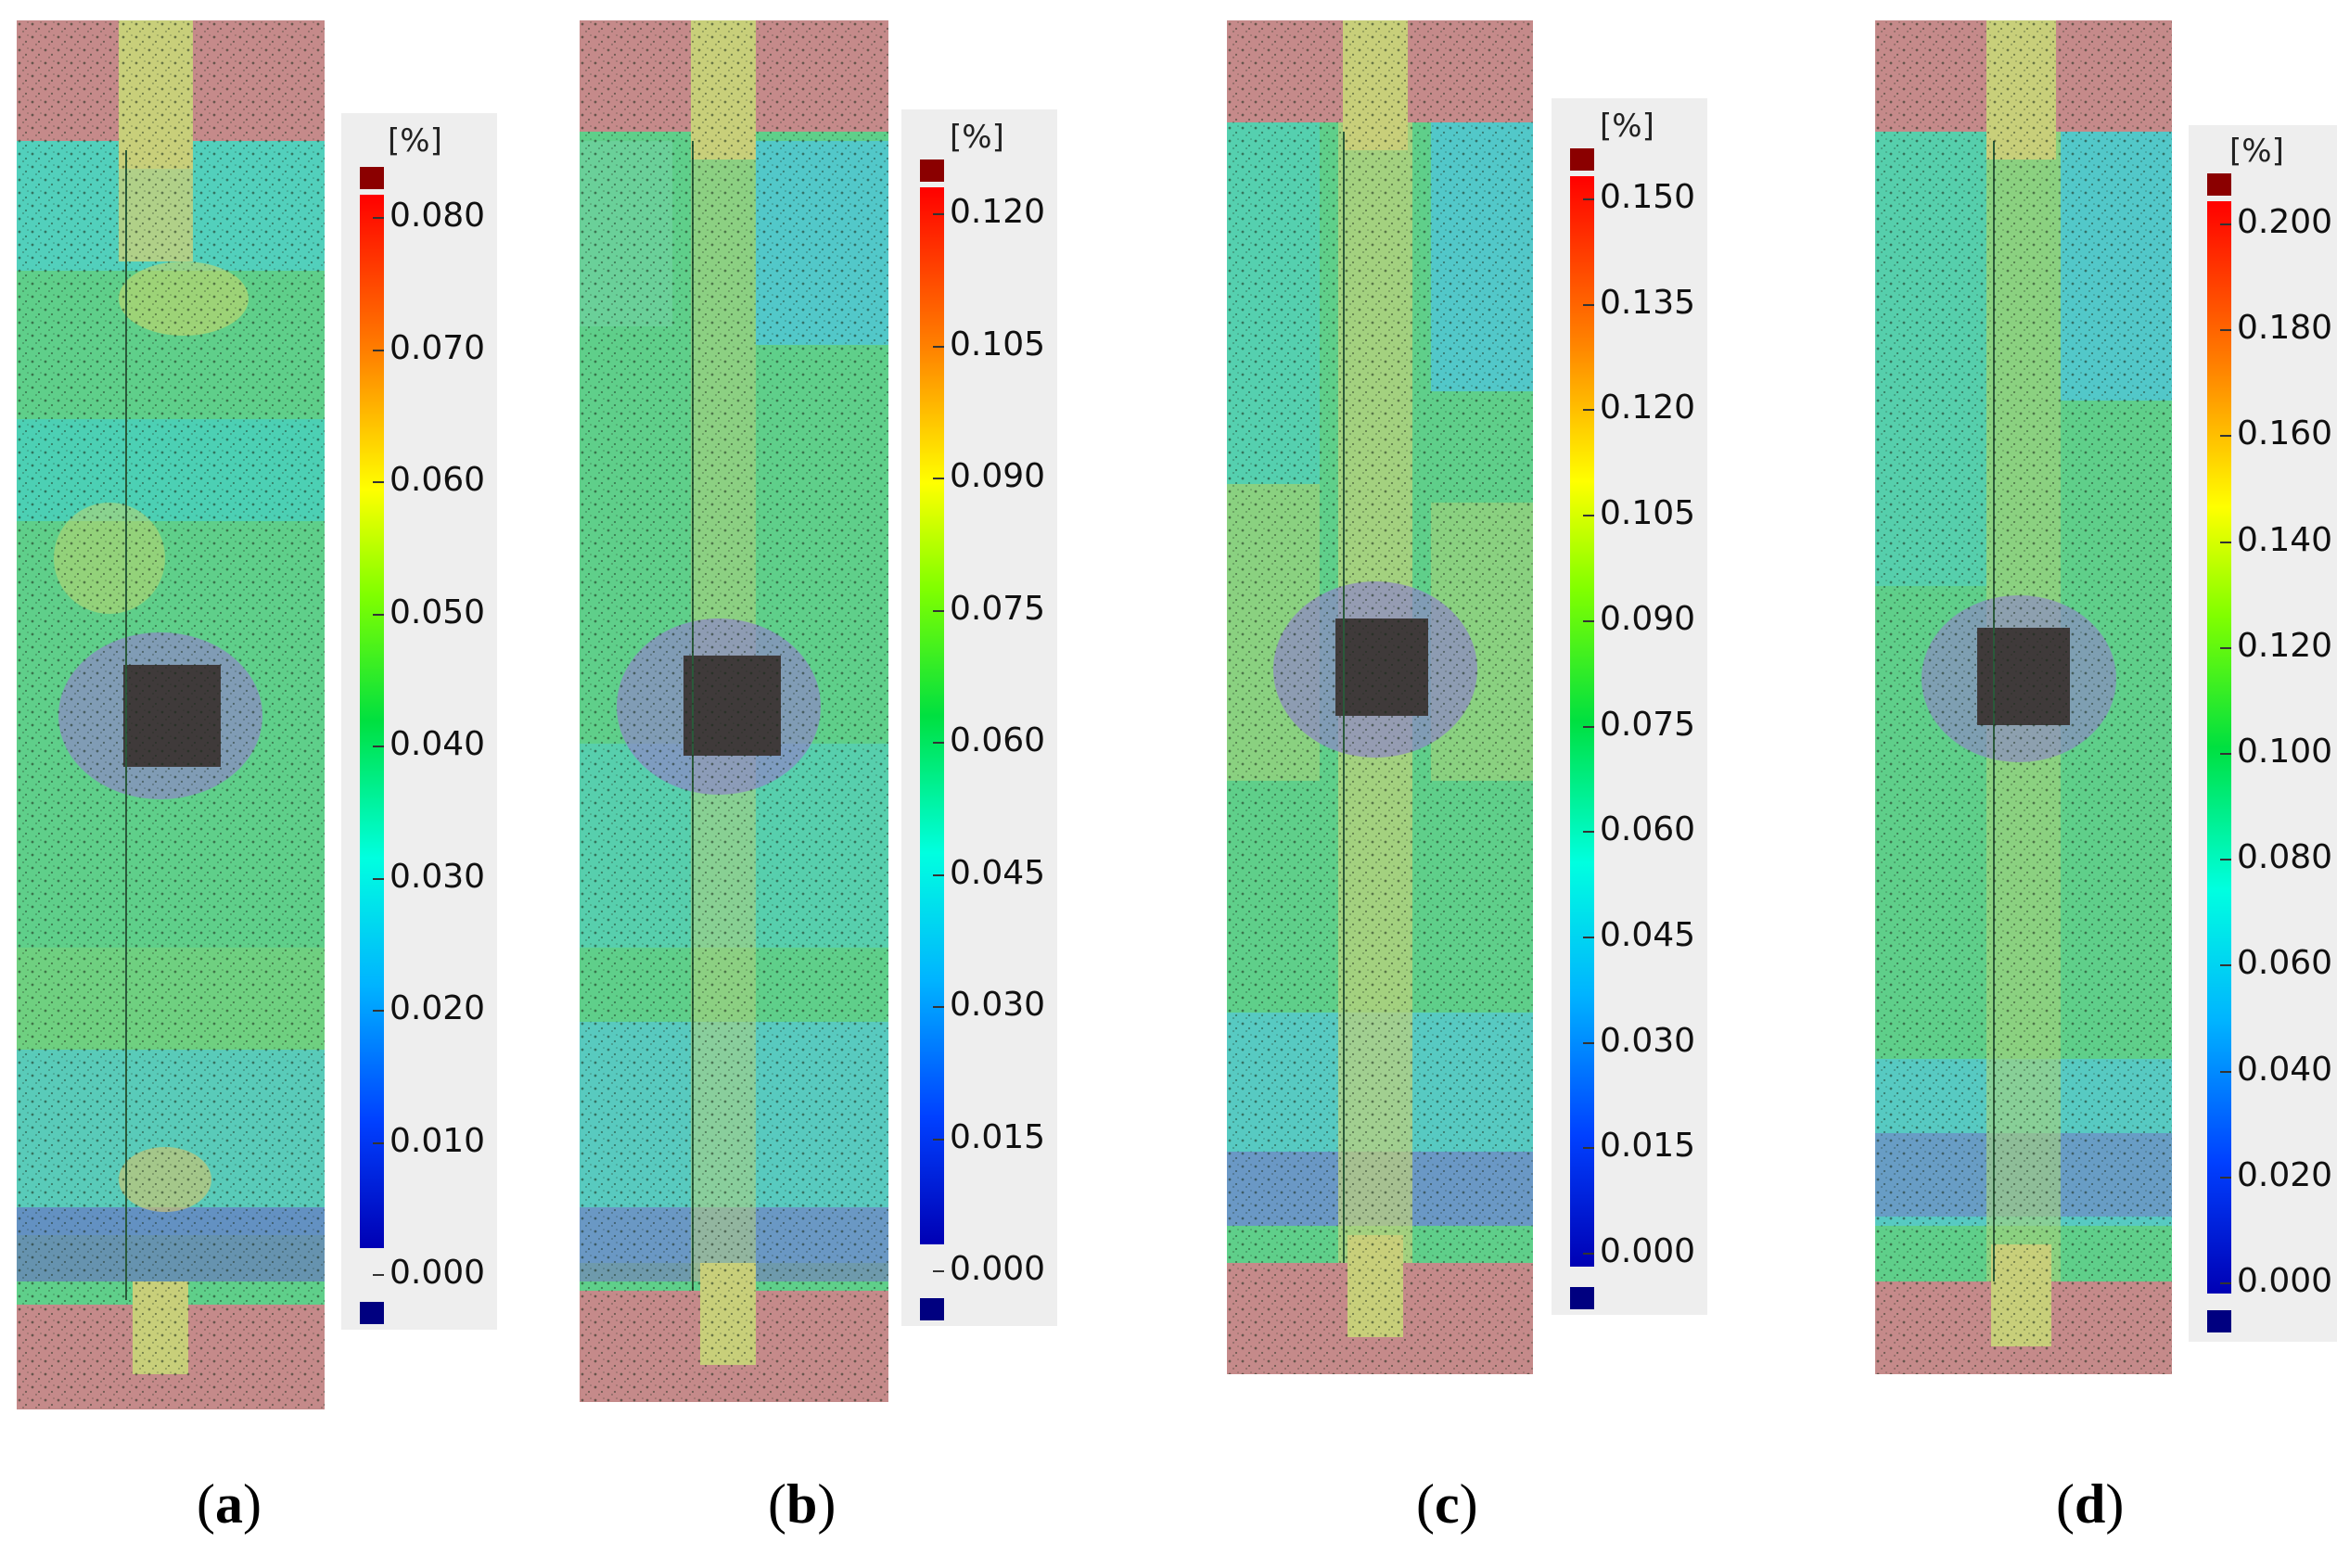 Image resolution: width=2337 pixels, height=1568 pixels. I want to click on caption-a: (a), so click(229, 1504).